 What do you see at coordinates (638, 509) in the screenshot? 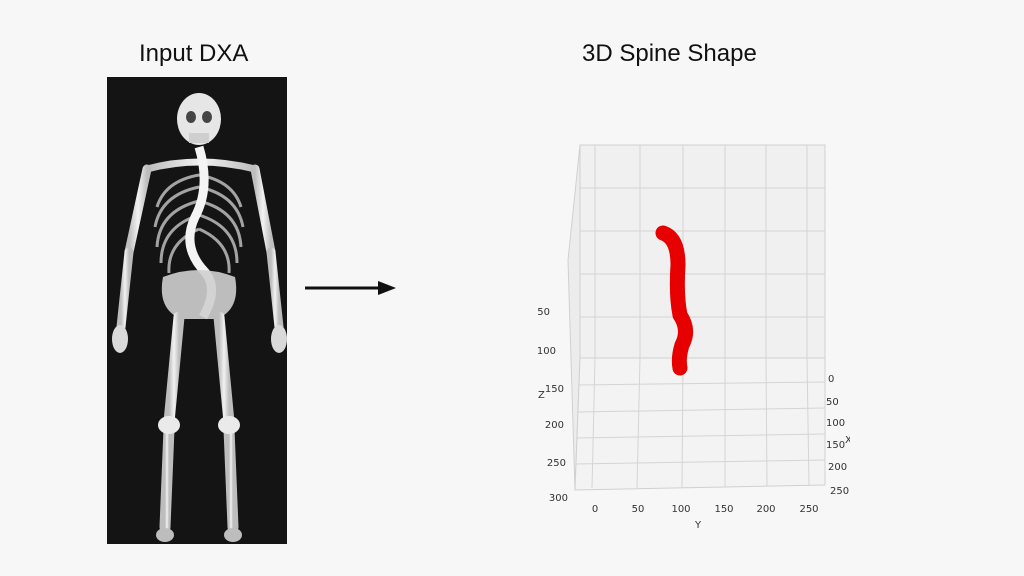
I see `y-tick: 50` at bounding box center [638, 509].